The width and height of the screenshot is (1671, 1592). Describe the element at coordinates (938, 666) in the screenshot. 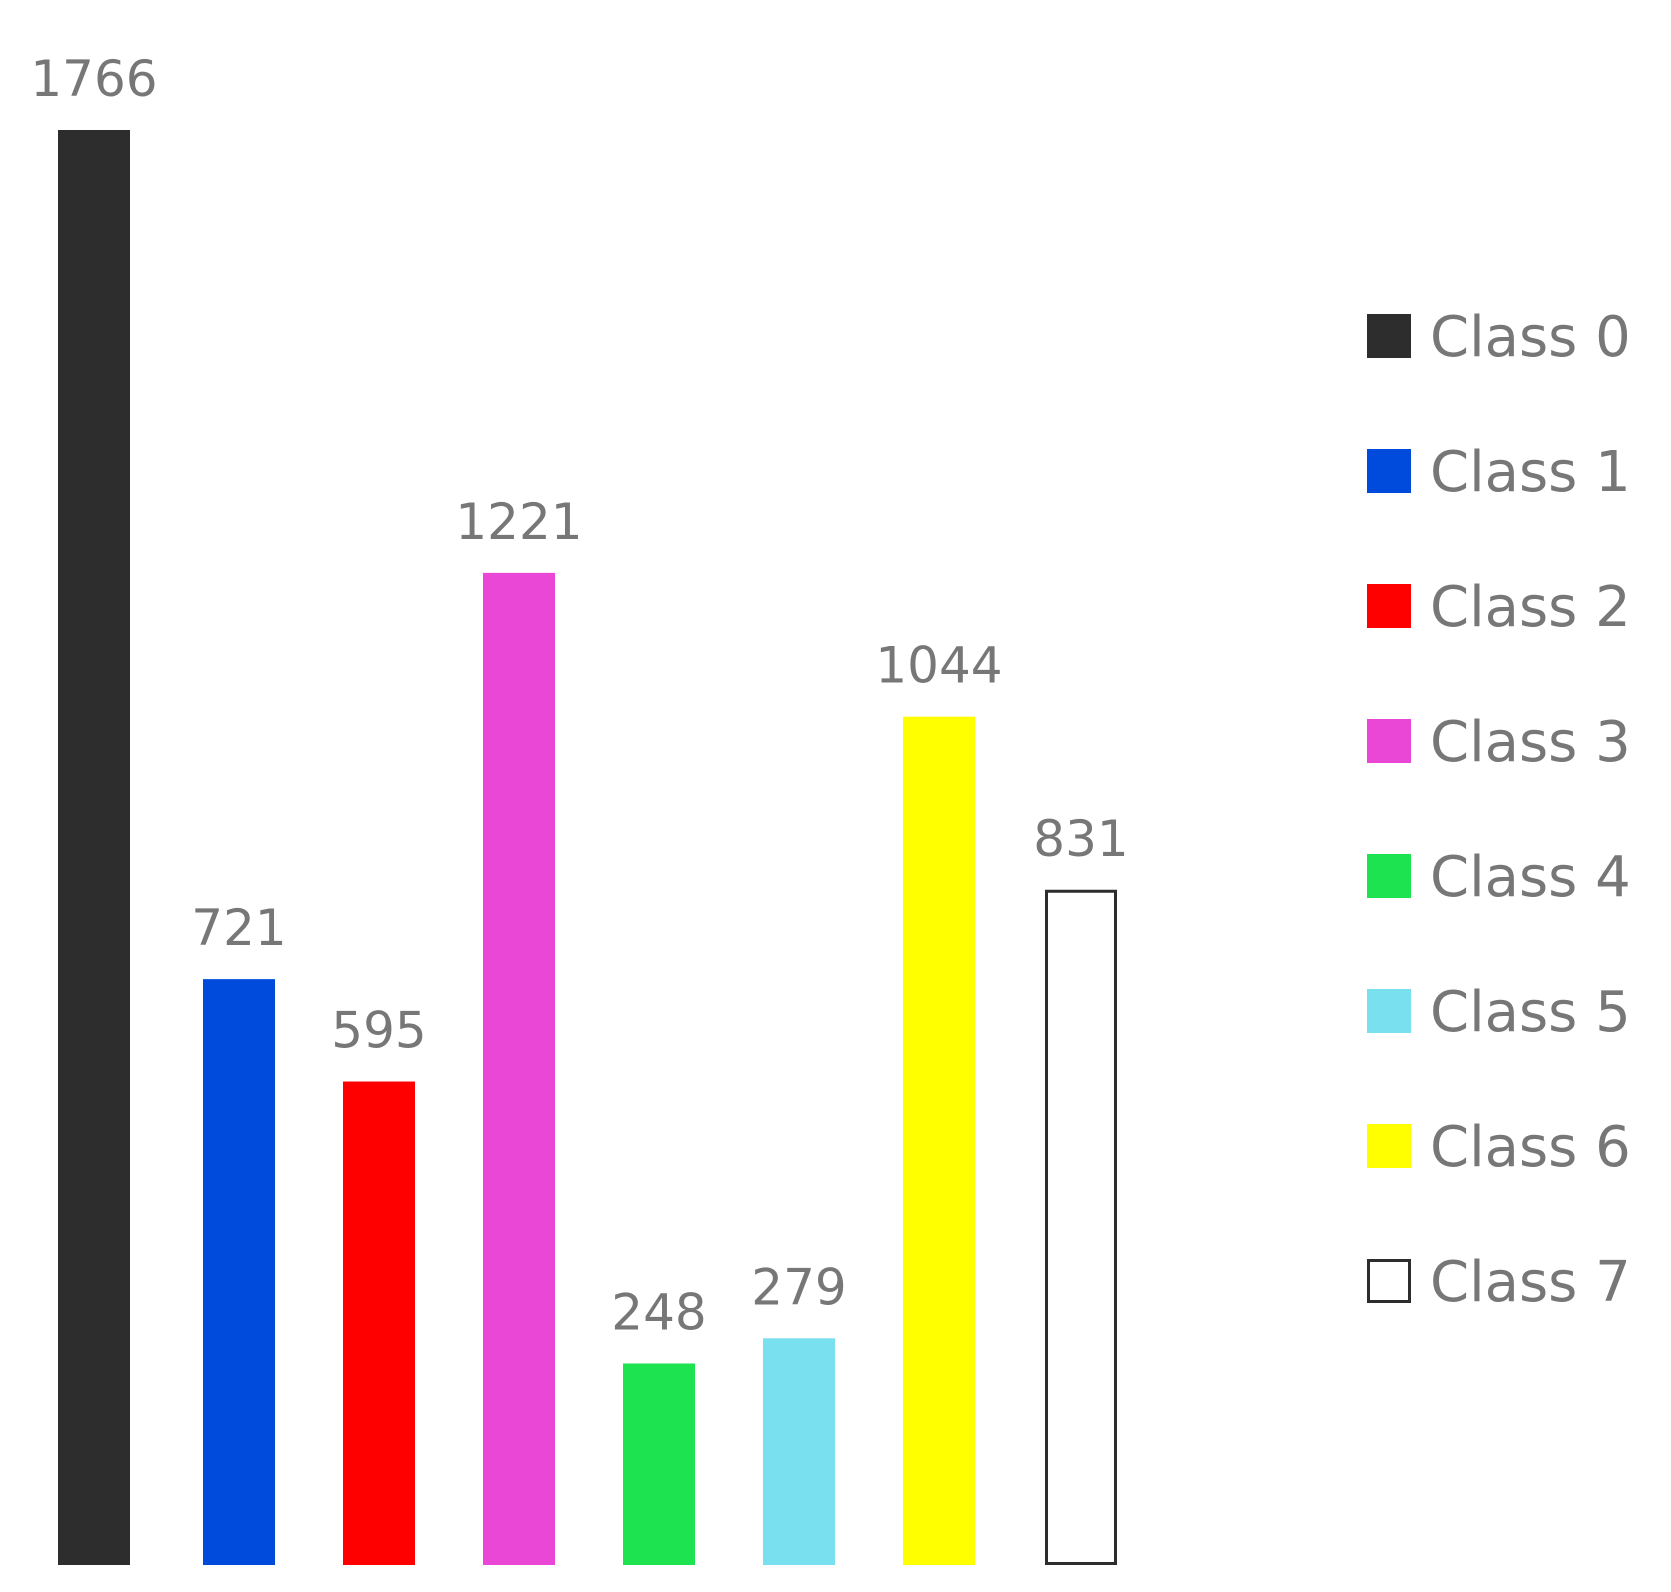

I see `data-label-6: 1044` at that location.